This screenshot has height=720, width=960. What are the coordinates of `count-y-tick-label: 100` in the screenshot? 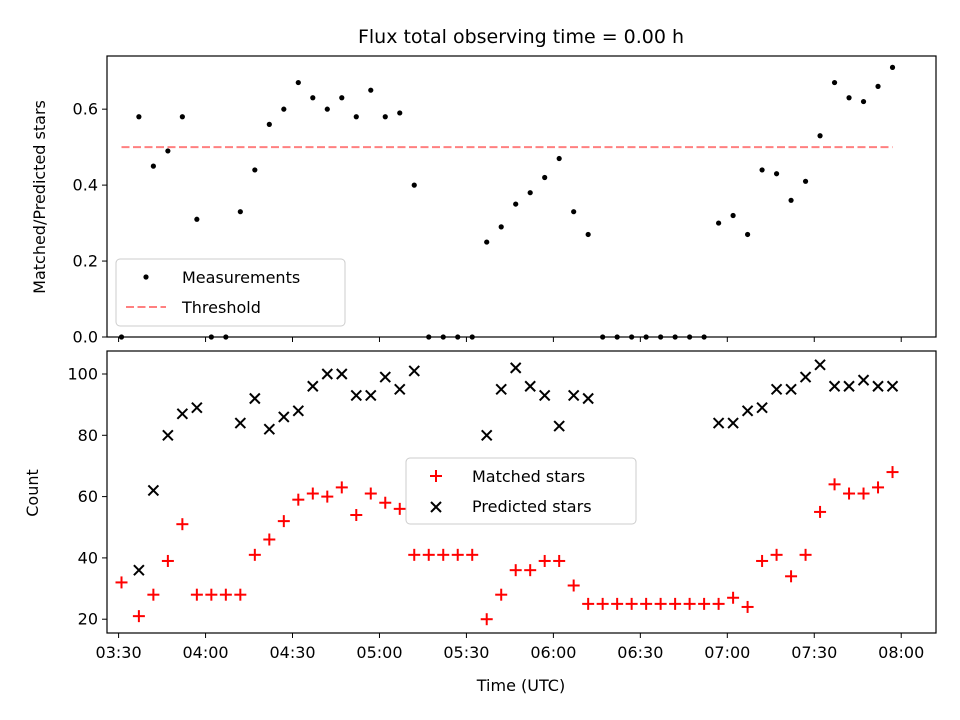 It's located at (82, 373).